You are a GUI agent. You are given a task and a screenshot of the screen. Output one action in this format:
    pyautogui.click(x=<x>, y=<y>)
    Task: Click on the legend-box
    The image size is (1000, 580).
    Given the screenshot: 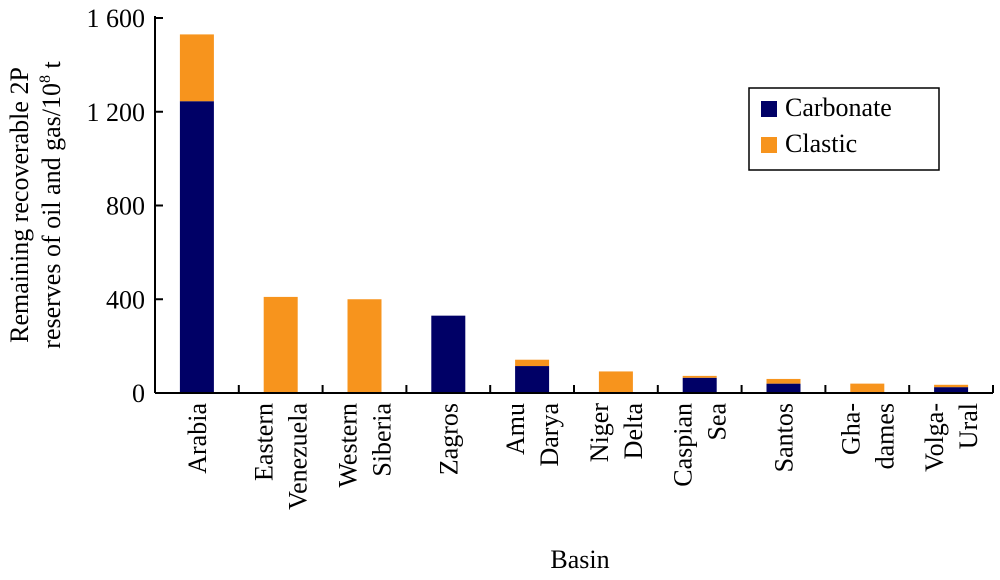 What is the action you would take?
    pyautogui.click(x=844, y=129)
    